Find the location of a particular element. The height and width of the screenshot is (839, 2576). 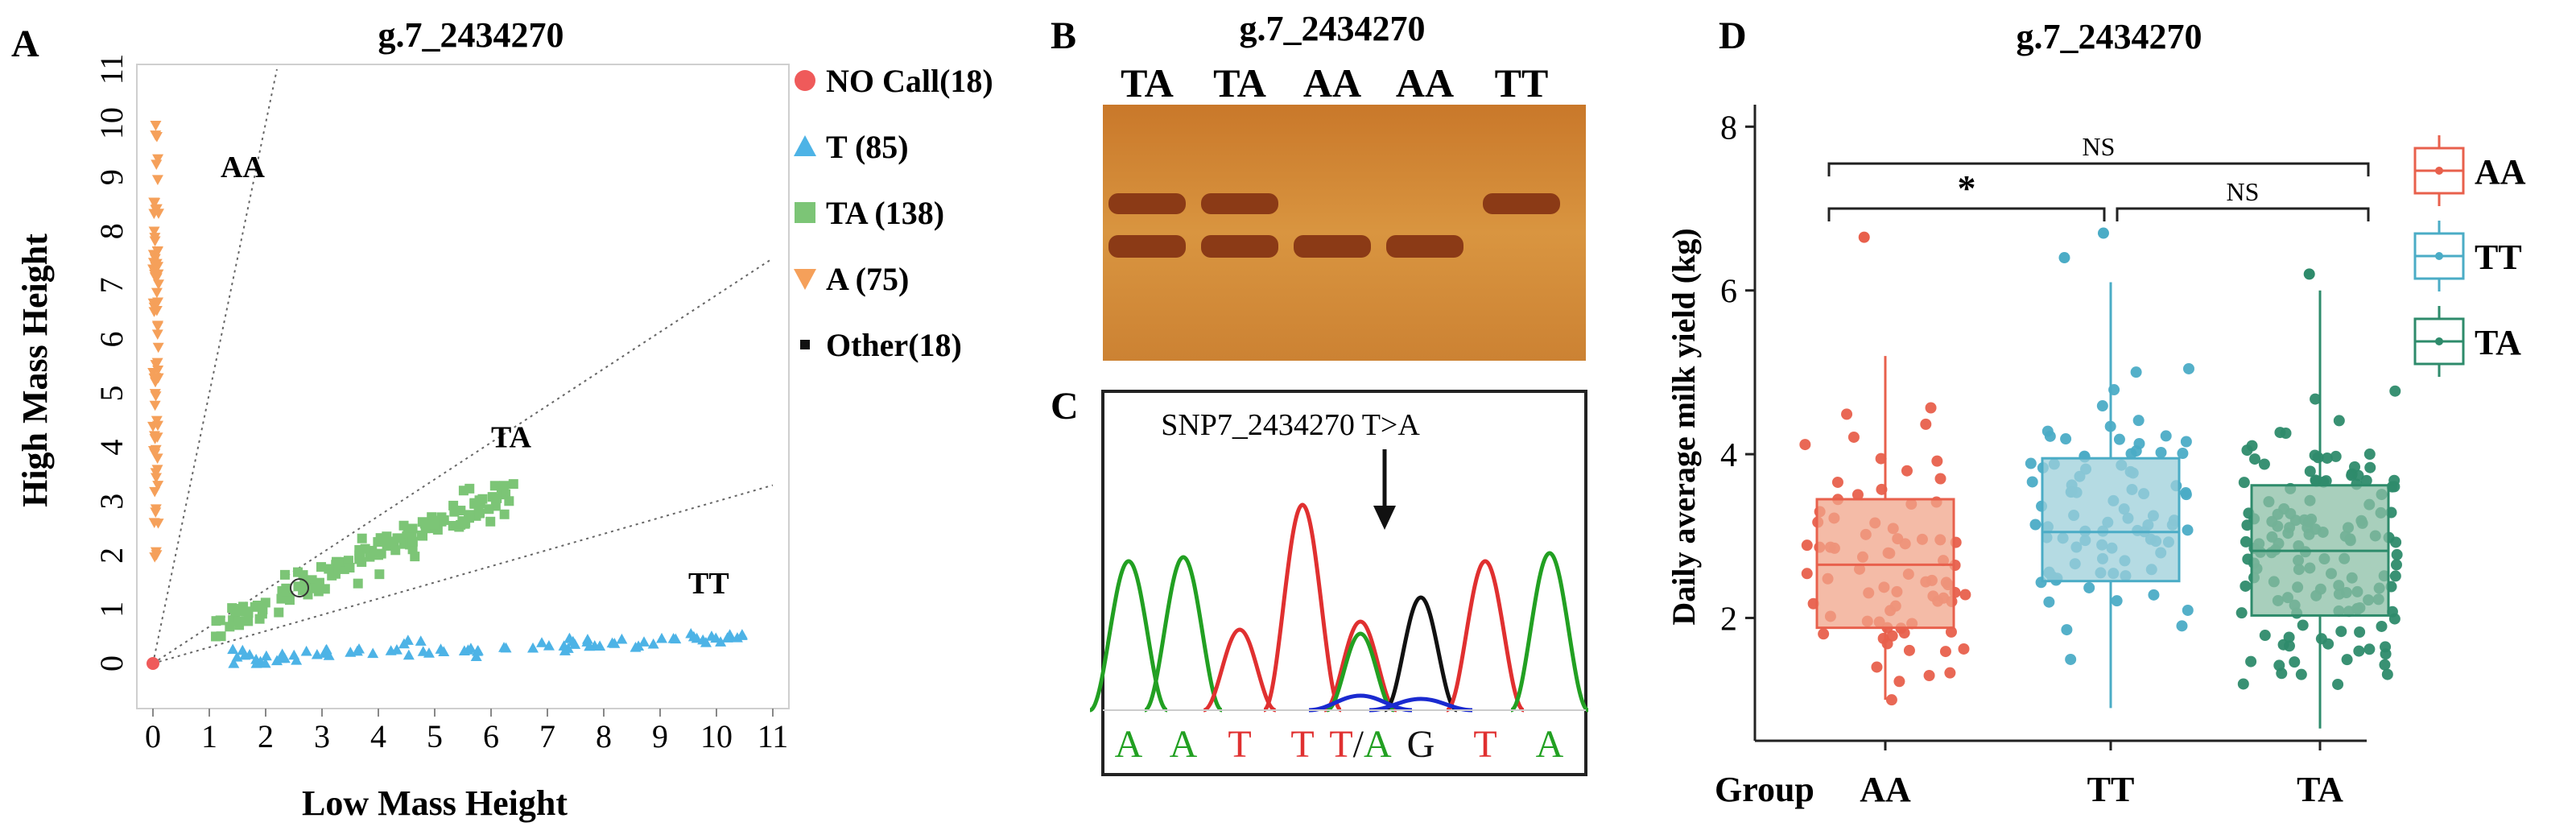

base-call: G is located at coordinates (1421, 744).